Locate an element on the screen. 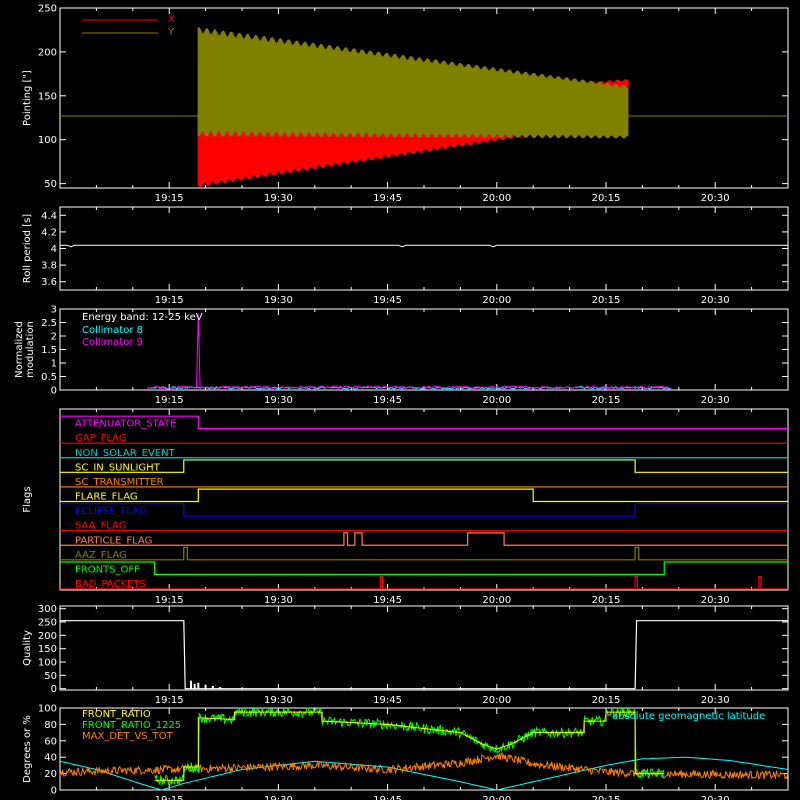 Image resolution: width=800 pixels, height=800 pixels. modulation-ytick-label: 2.5 is located at coordinates (49, 323).